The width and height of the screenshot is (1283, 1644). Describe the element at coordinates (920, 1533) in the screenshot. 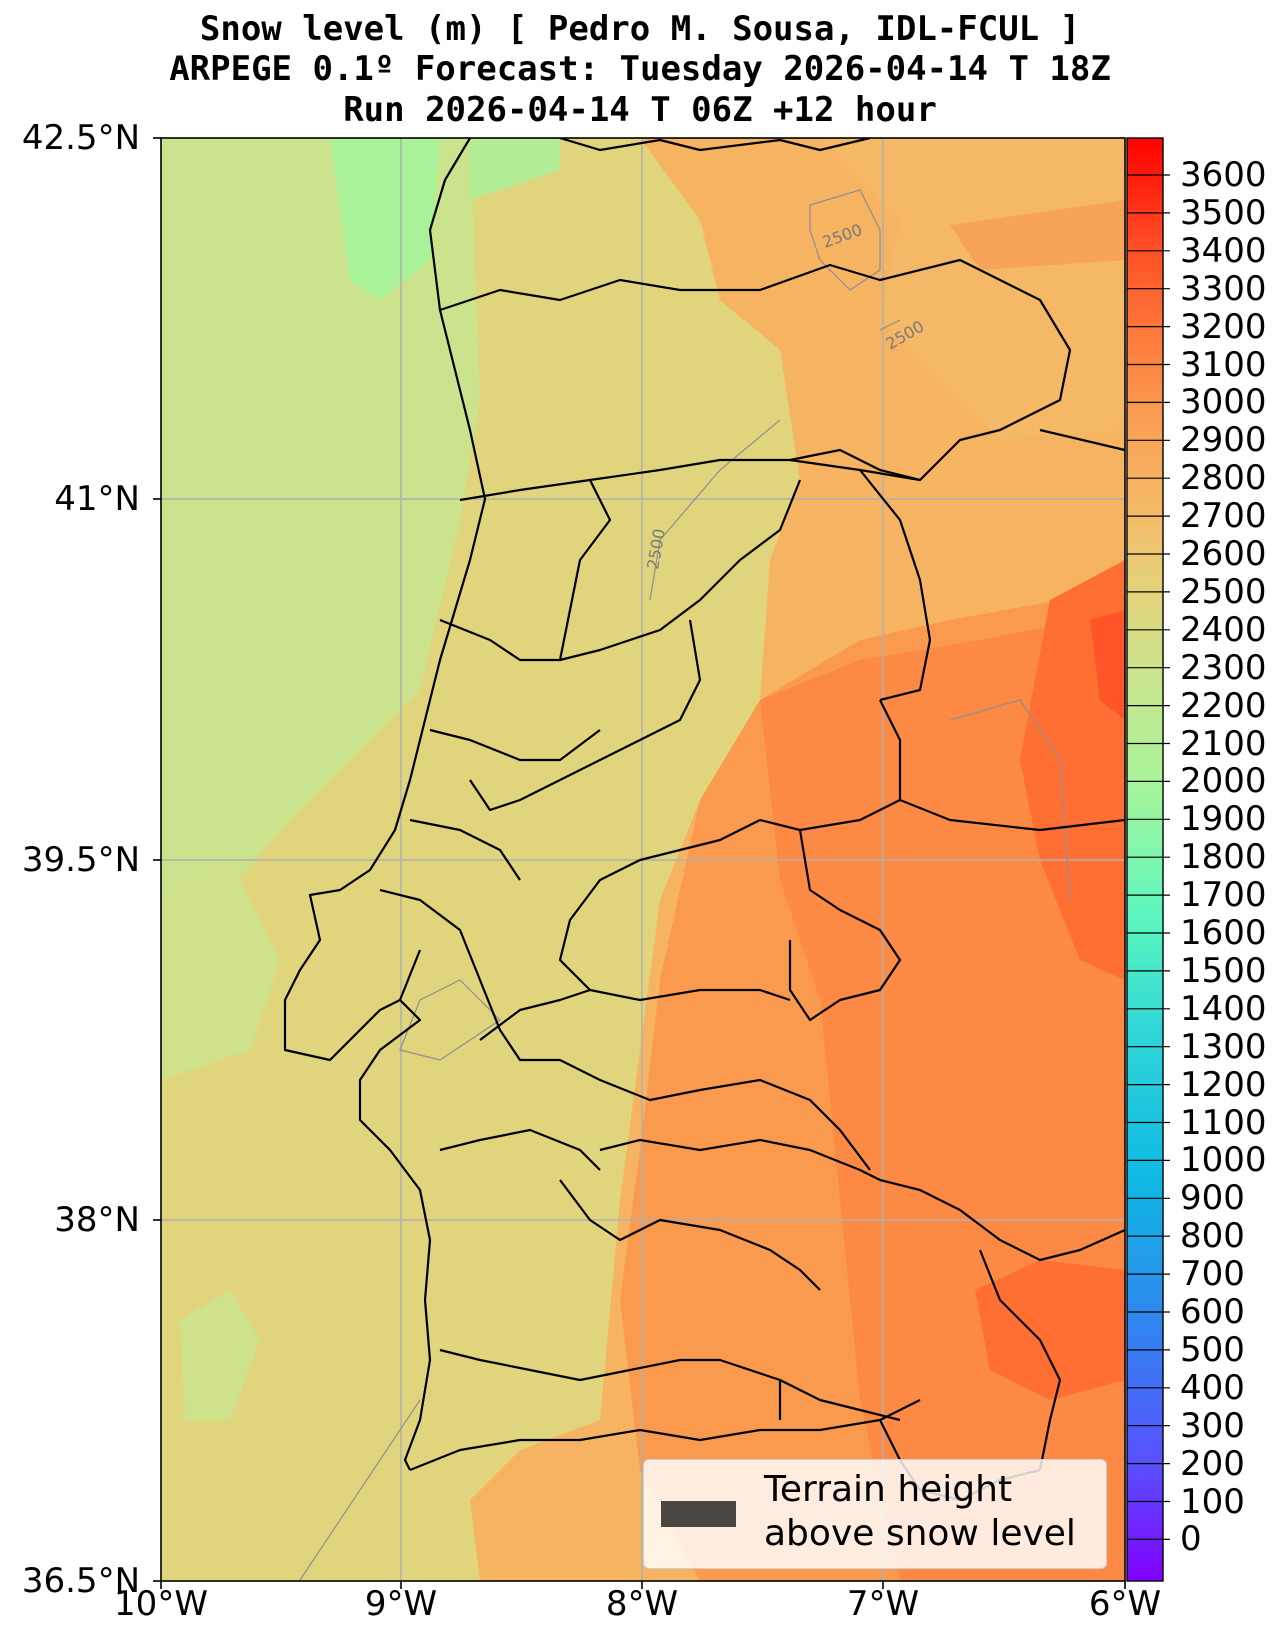

I see `legend-label-line2: above snow level` at that location.